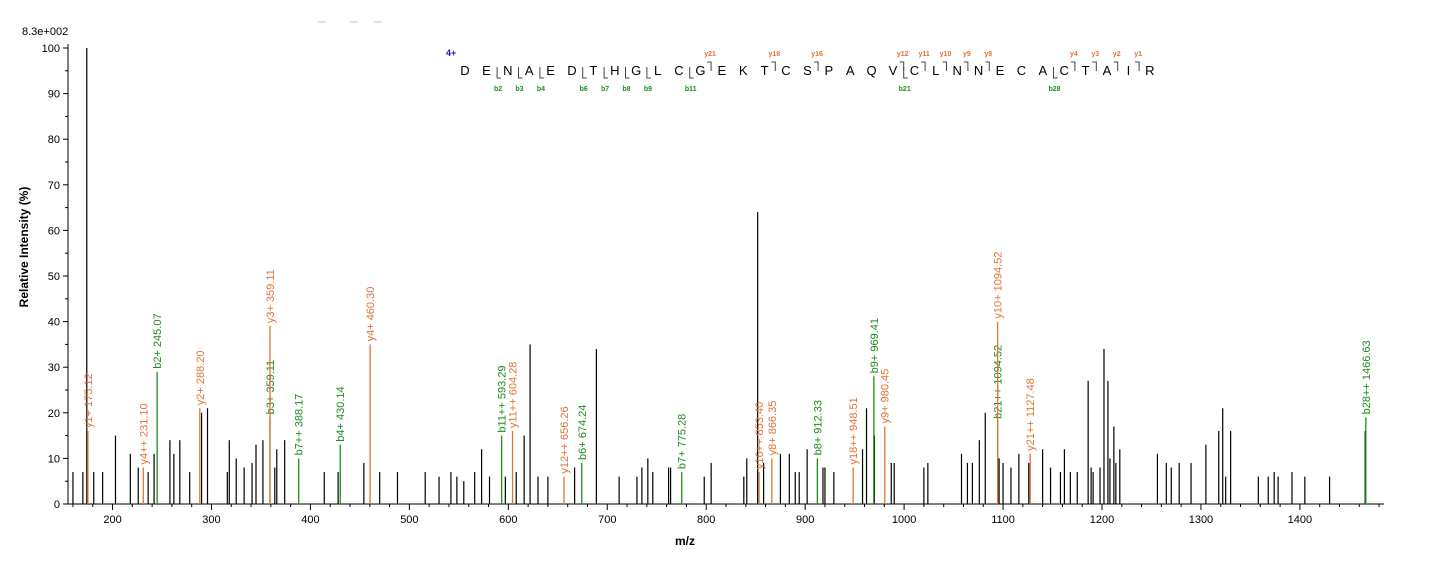  Describe the element at coordinates (201, 377) in the screenshot. I see `ion-peak-label: y2+ 288.20` at that location.